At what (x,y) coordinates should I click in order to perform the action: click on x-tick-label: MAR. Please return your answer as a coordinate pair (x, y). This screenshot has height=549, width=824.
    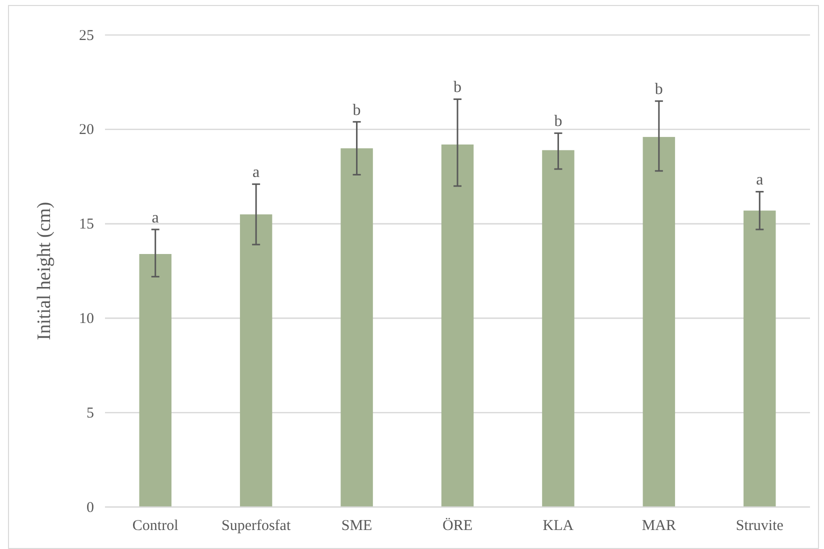
    Looking at the image, I should click on (659, 526).